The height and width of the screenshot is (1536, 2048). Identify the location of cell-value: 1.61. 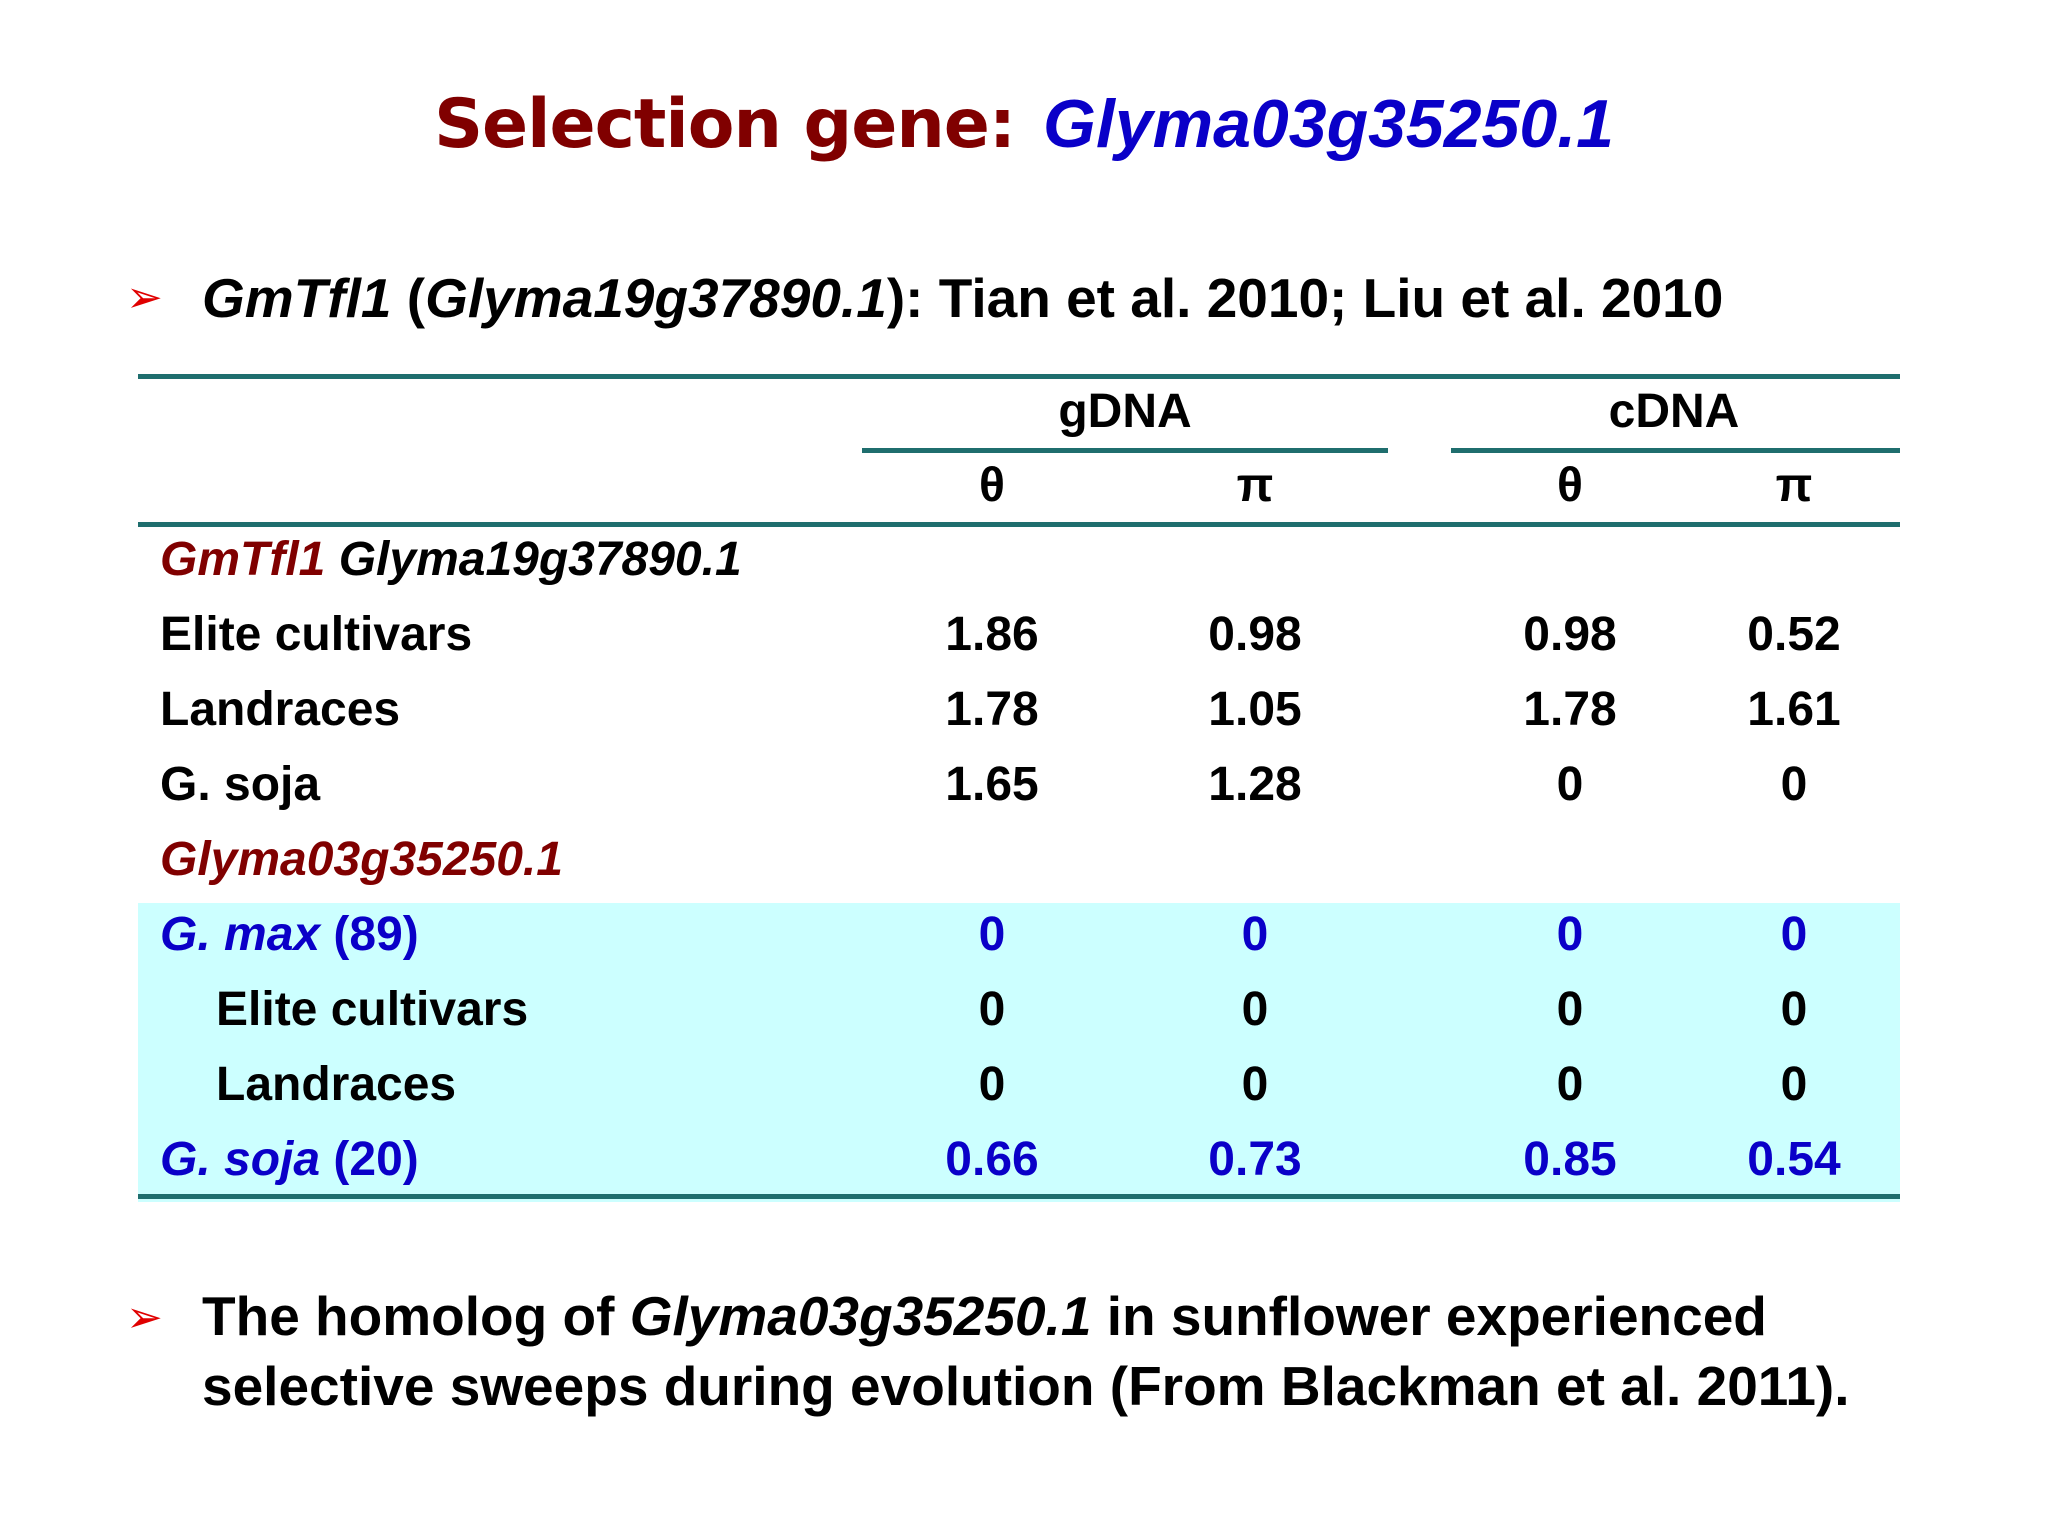
(1794, 709).